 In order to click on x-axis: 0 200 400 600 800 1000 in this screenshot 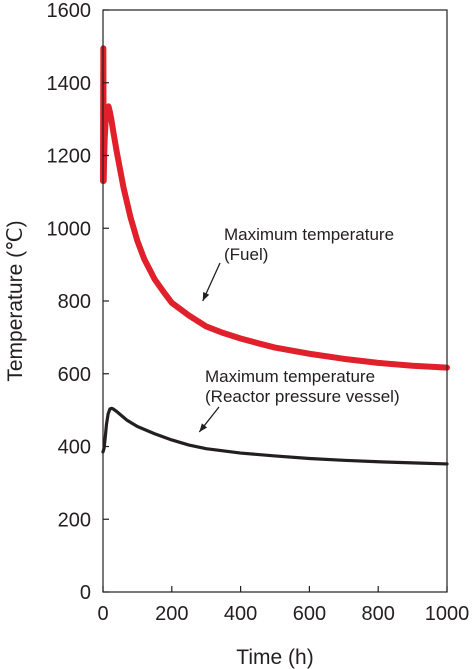, I will do `click(283, 605)`.